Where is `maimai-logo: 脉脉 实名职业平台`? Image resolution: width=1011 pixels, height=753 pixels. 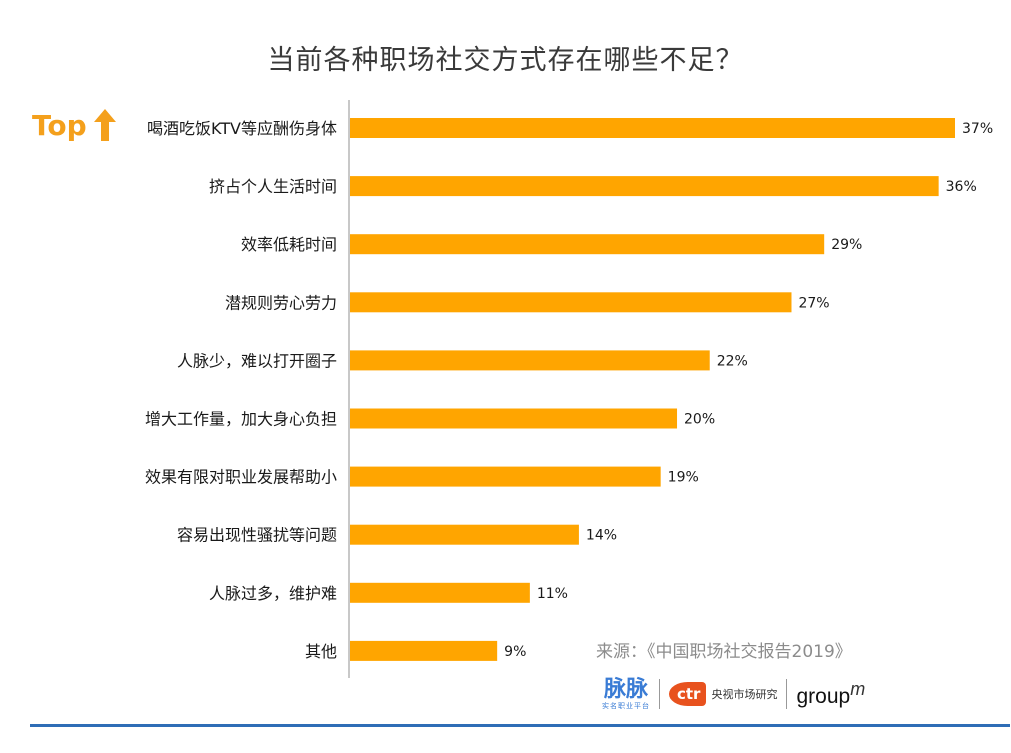 maimai-logo: 脉脉 实名职业平台 is located at coordinates (626, 693).